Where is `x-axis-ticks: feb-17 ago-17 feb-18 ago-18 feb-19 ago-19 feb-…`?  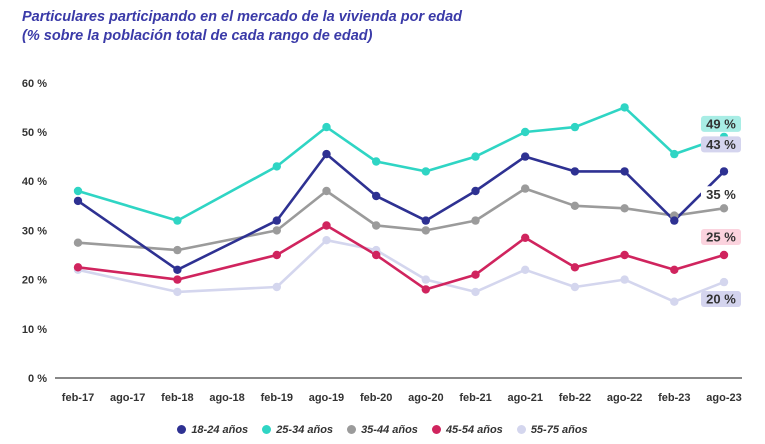 x-axis-ticks: feb-17 ago-17 feb-18 ago-18 feb-19 ago-19 feb-… is located at coordinates (402, 398).